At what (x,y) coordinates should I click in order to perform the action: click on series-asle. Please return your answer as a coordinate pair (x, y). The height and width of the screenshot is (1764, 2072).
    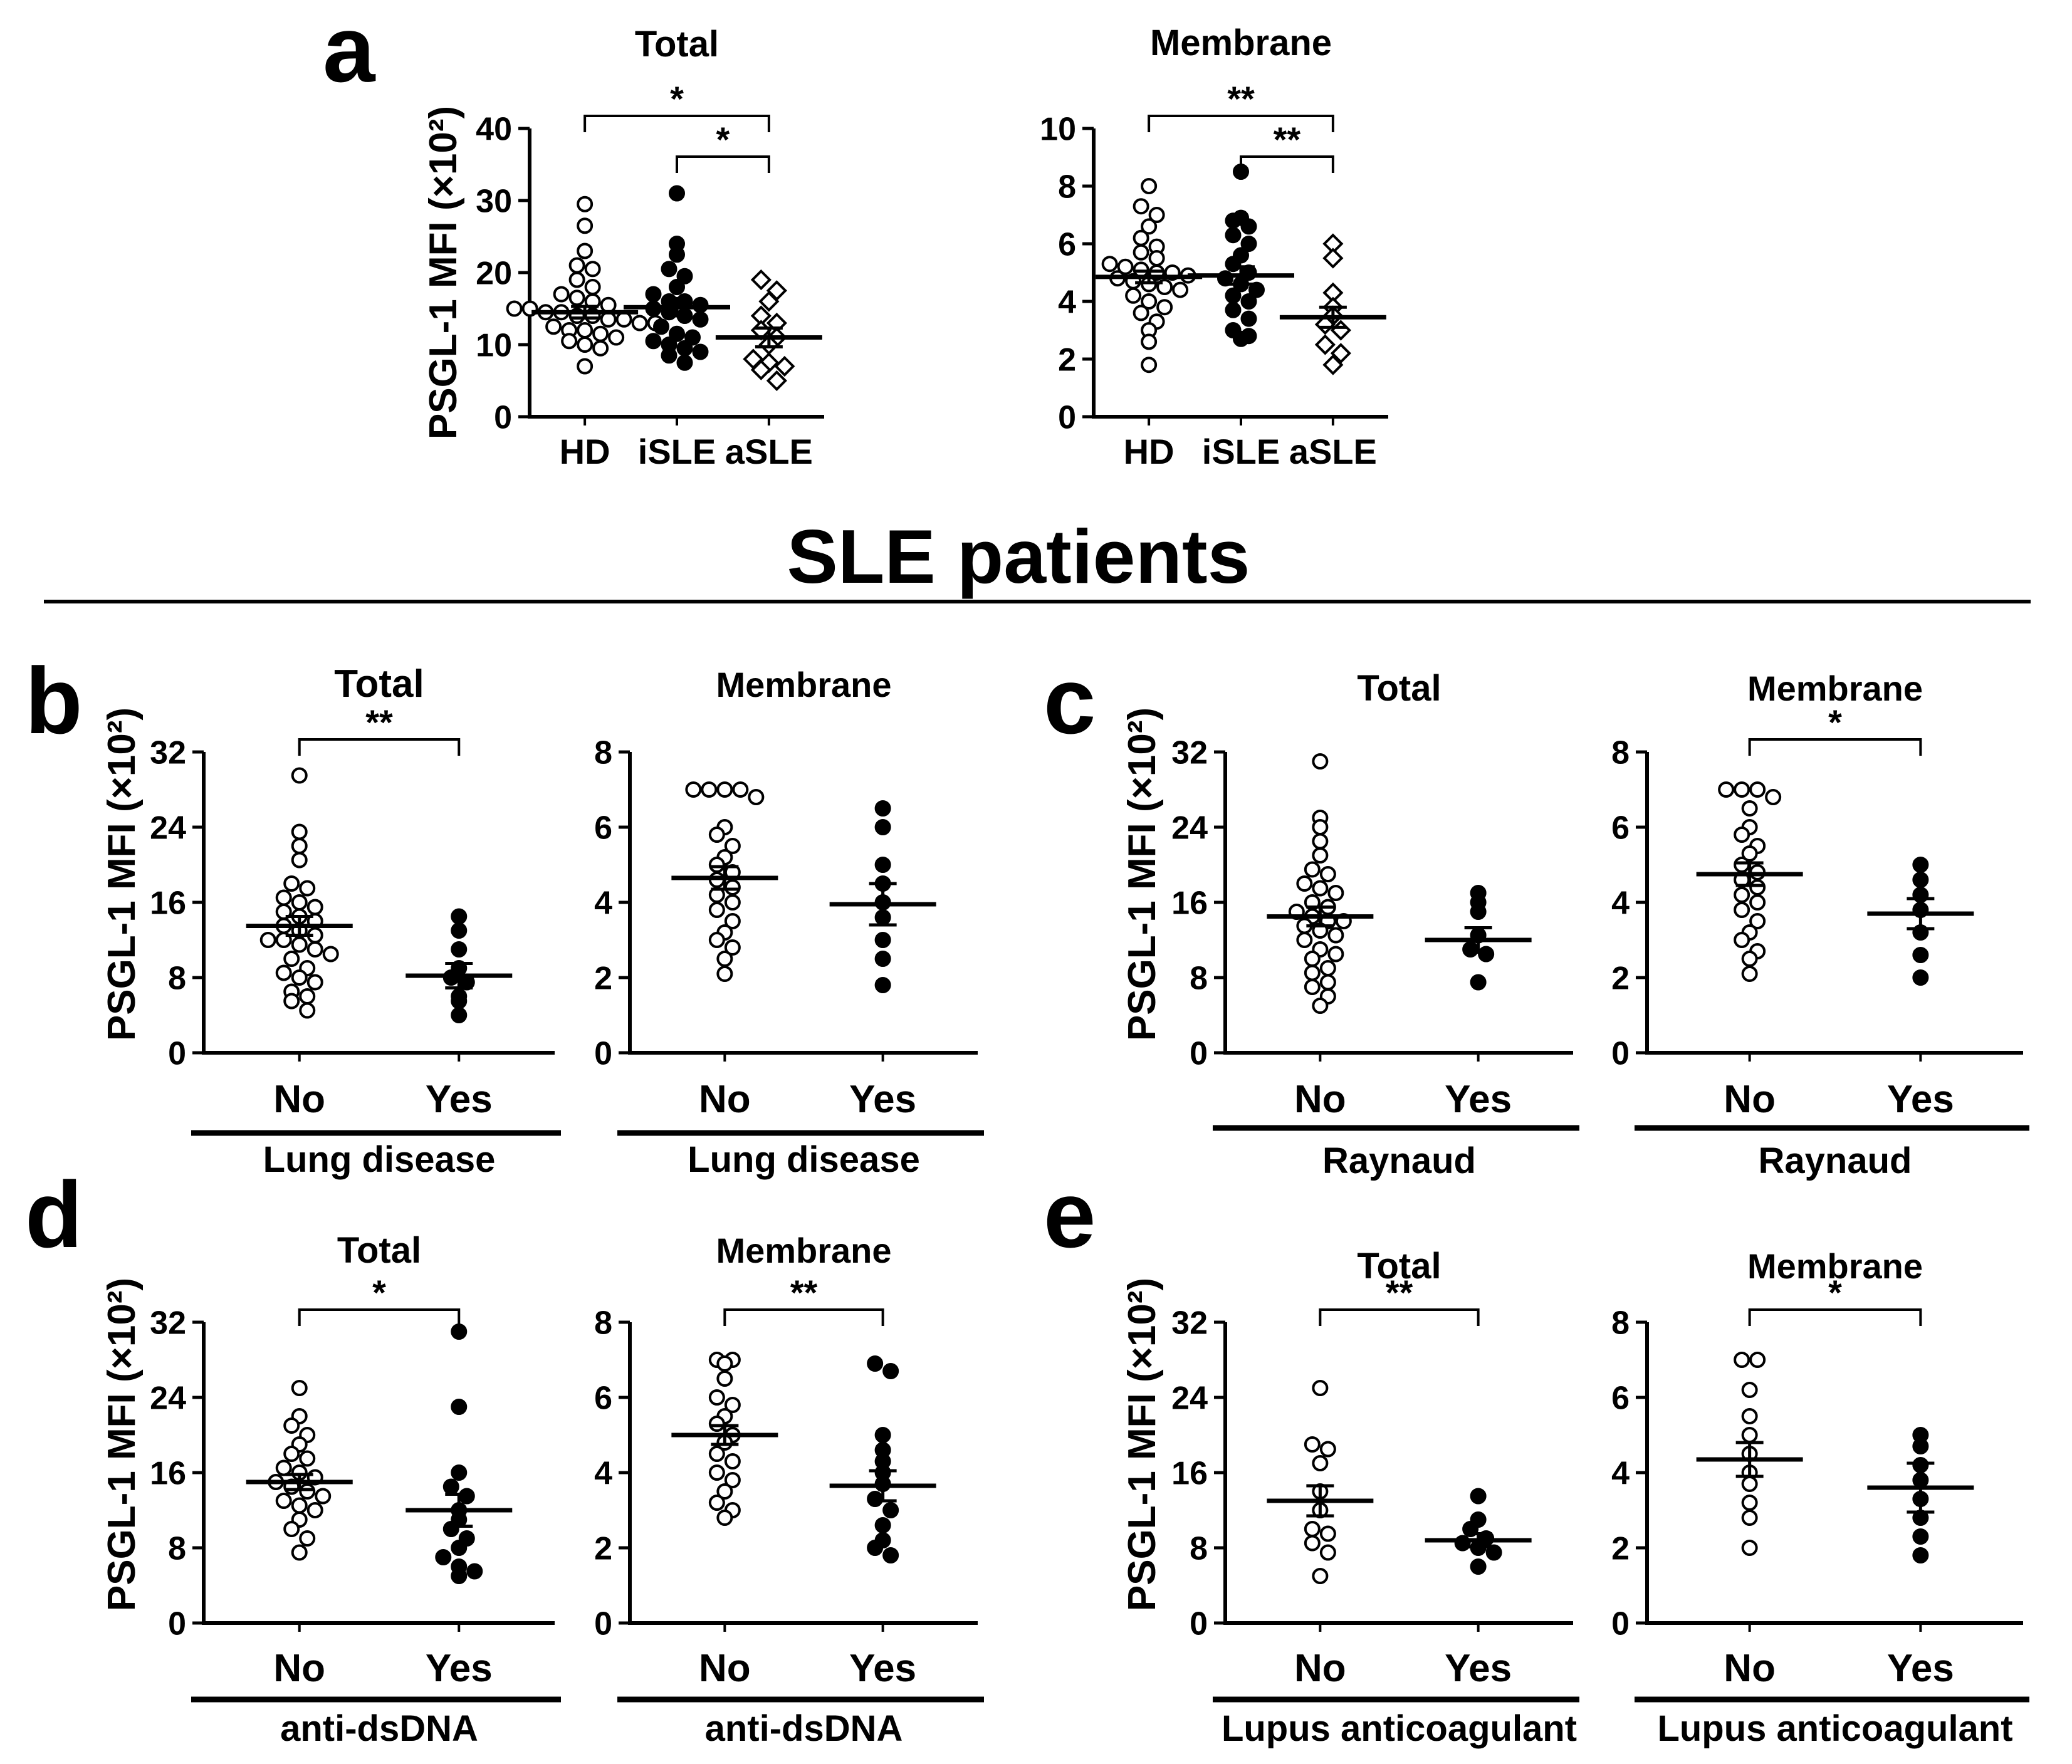
    Looking at the image, I should click on (1332, 304).